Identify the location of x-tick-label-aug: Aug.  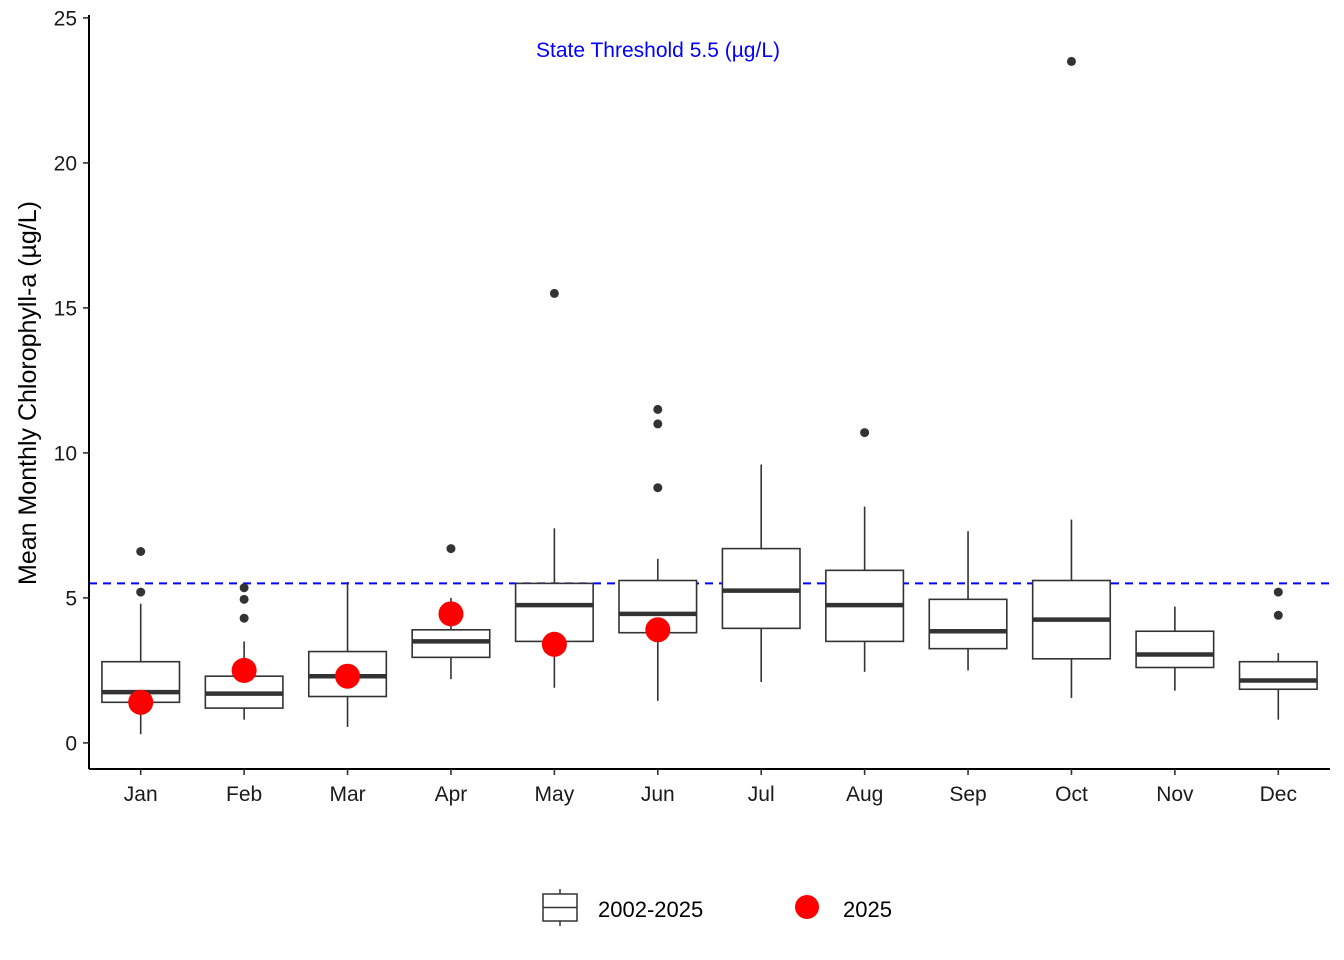
(864, 794).